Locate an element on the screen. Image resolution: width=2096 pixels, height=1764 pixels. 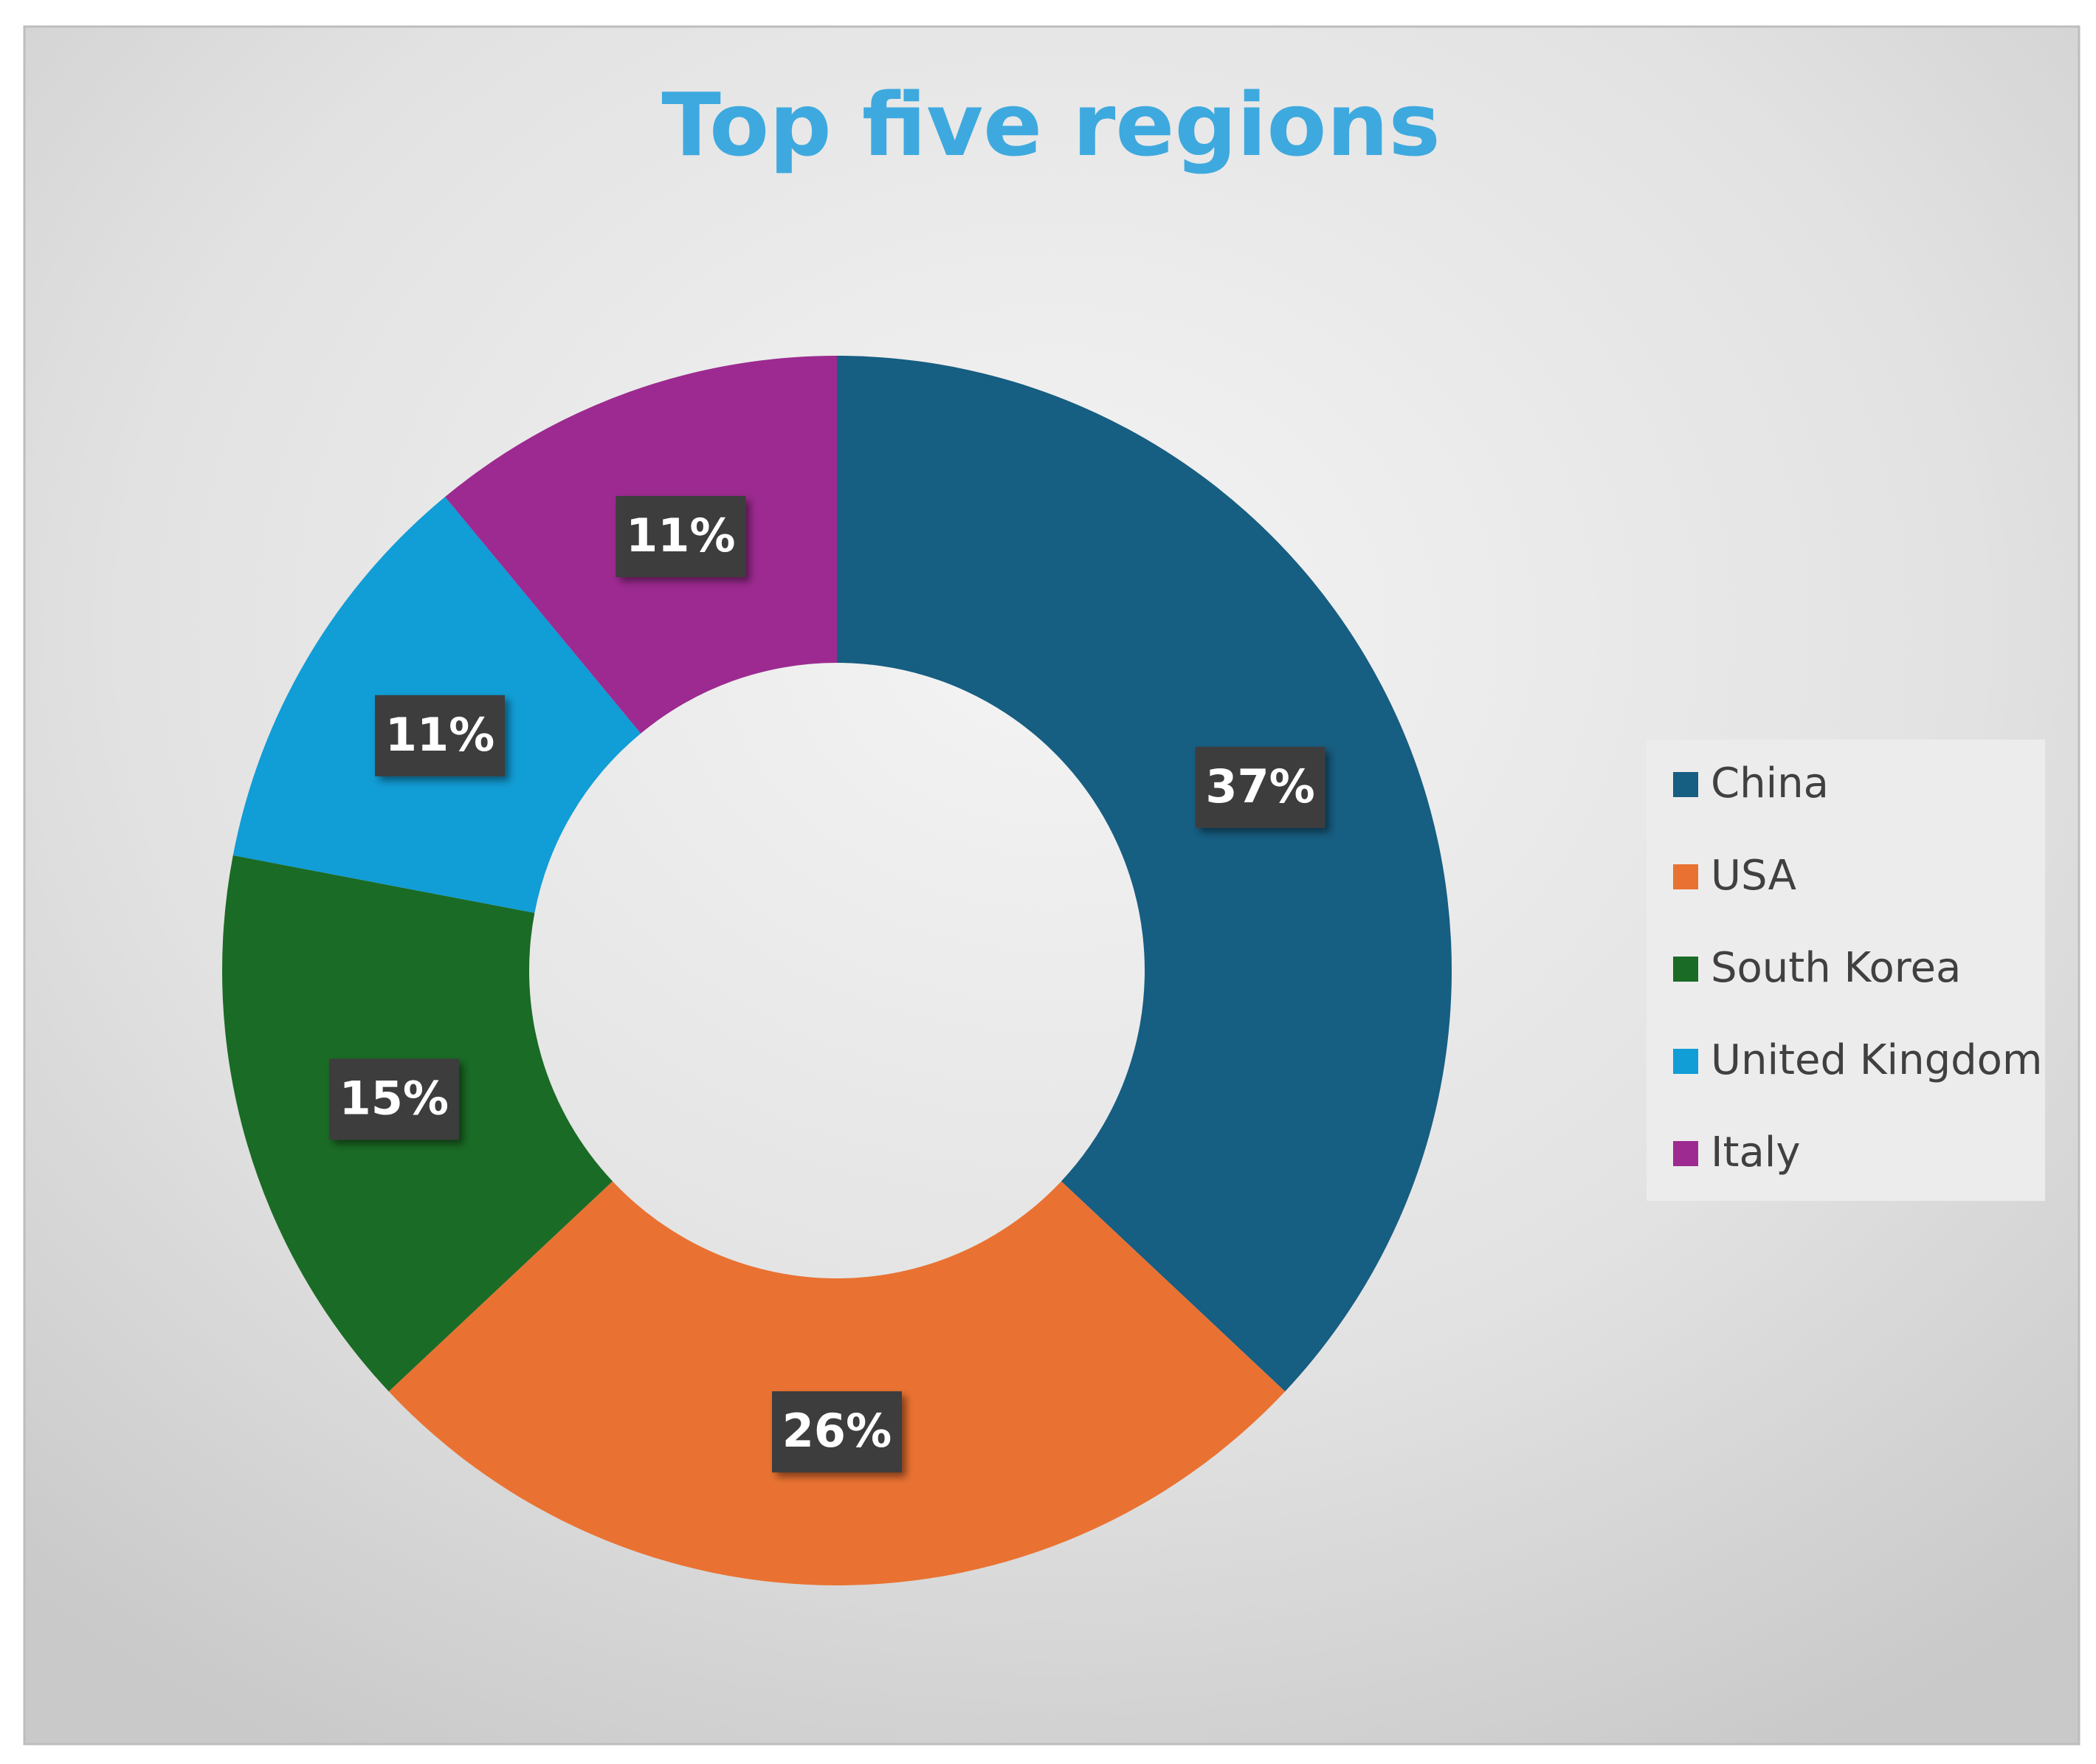
data-label: 15% is located at coordinates (394, 1098).